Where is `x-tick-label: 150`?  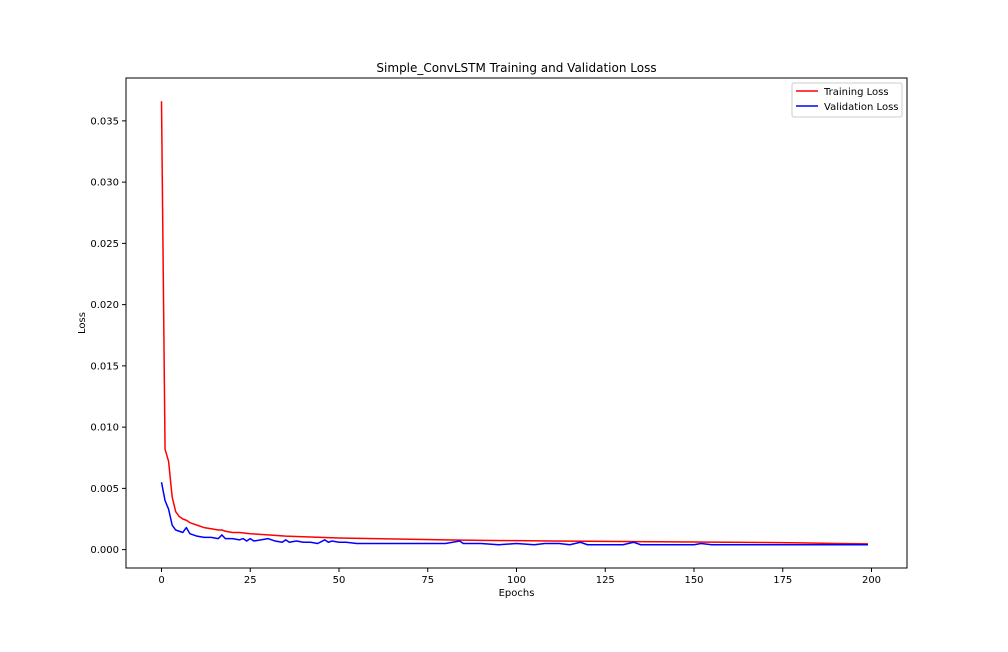
x-tick-label: 150 is located at coordinates (693, 580).